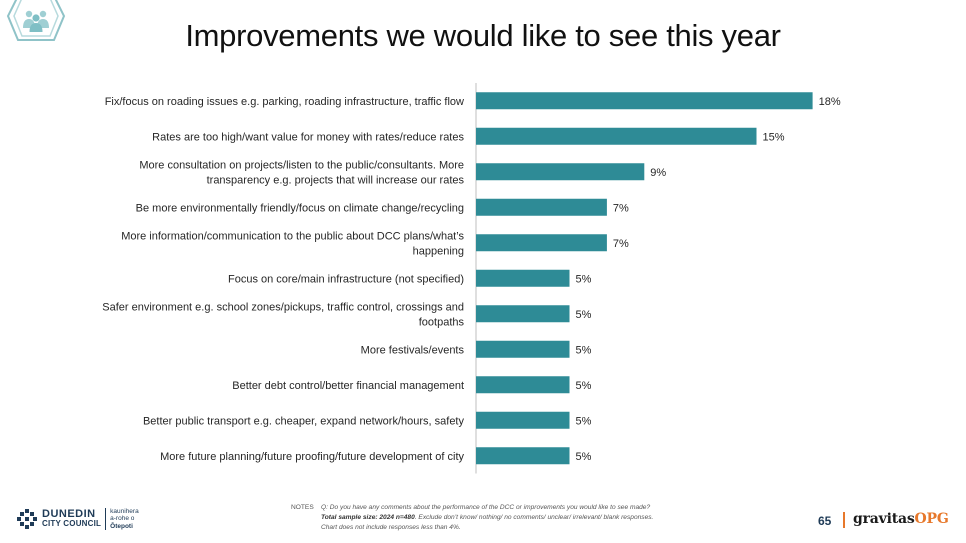 The height and width of the screenshot is (543, 966). Describe the element at coordinates (825, 521) in the screenshot. I see `page-number: 65` at that location.